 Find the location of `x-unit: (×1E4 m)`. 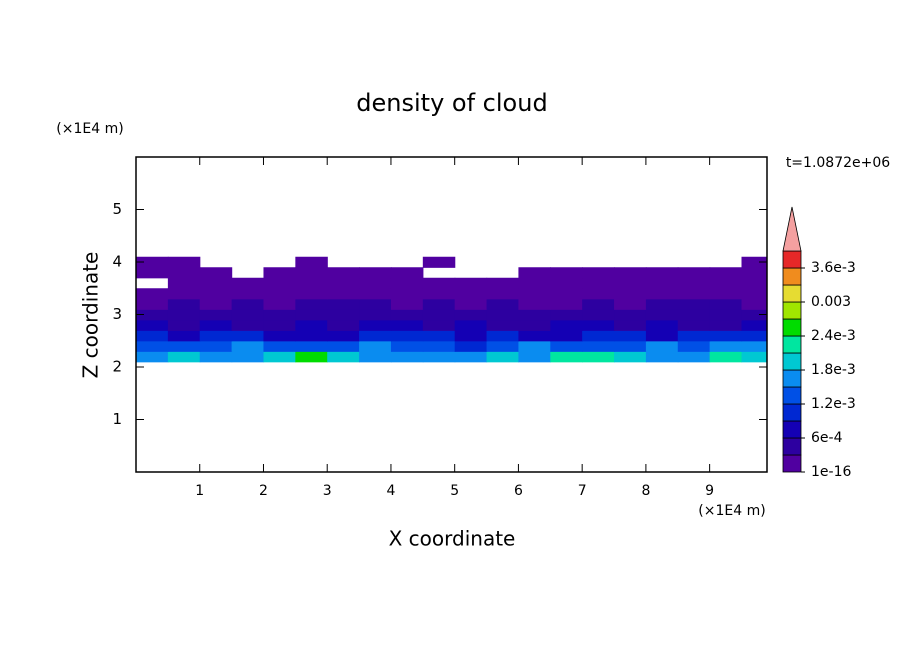

x-unit: (×1E4 m) is located at coordinates (731, 511).